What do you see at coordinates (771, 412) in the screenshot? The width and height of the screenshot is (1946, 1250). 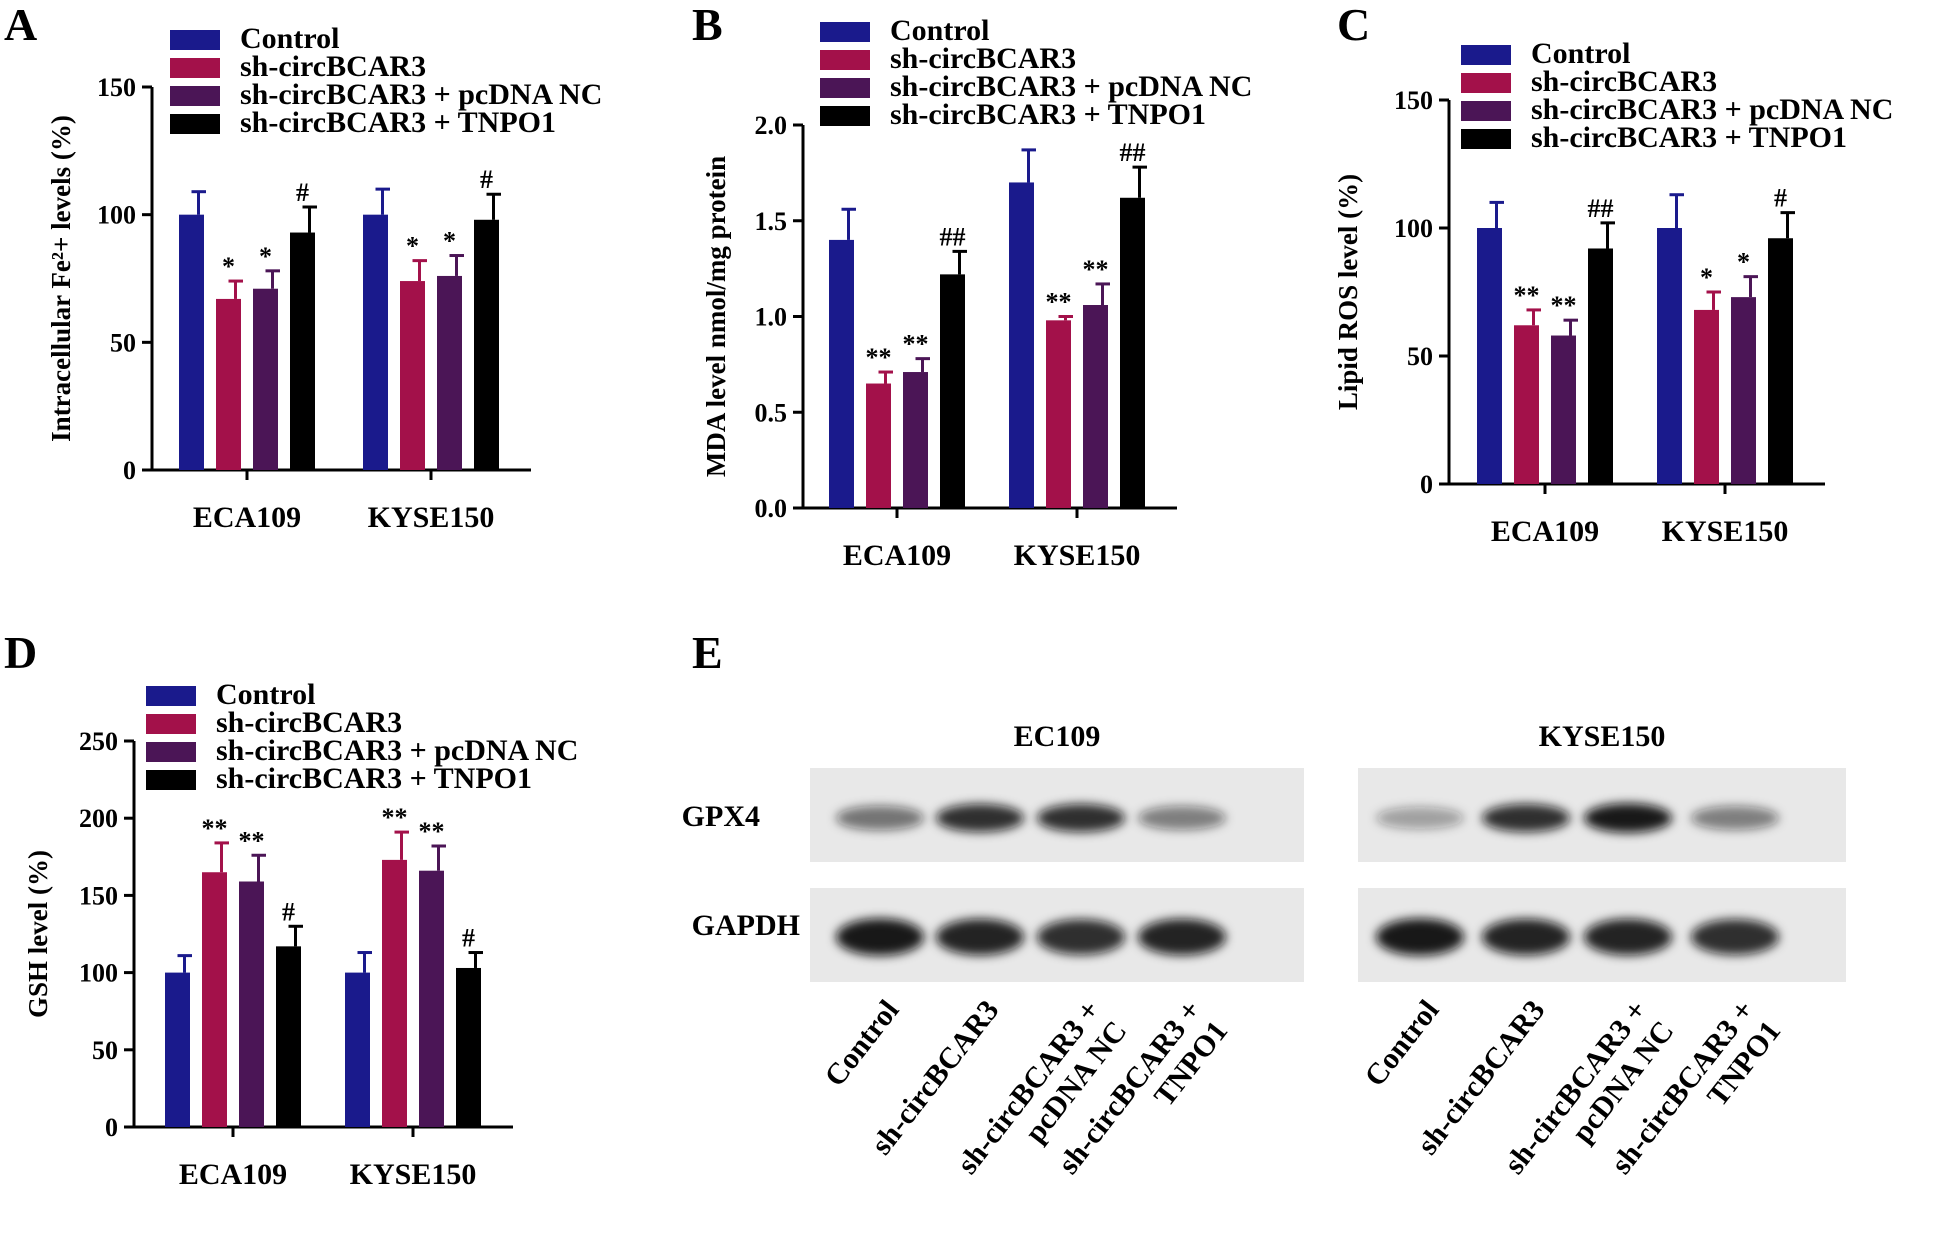 I see `y-tick-label: 0.5` at bounding box center [771, 412].